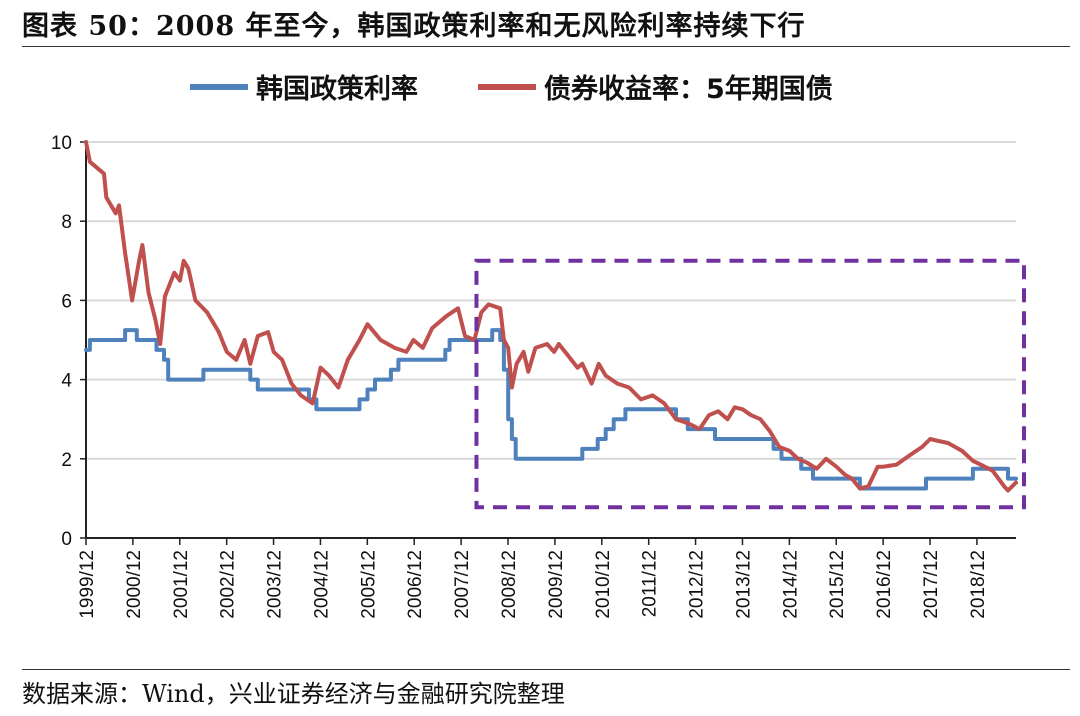 This screenshot has height=716, width=1080. Describe the element at coordinates (931, 584) in the screenshot. I see `x-tick-label: 2017/12` at that location.